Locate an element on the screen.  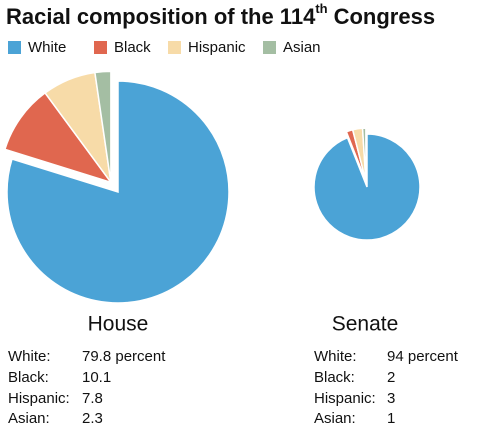
legend-label: Asian is located at coordinates (302, 47).